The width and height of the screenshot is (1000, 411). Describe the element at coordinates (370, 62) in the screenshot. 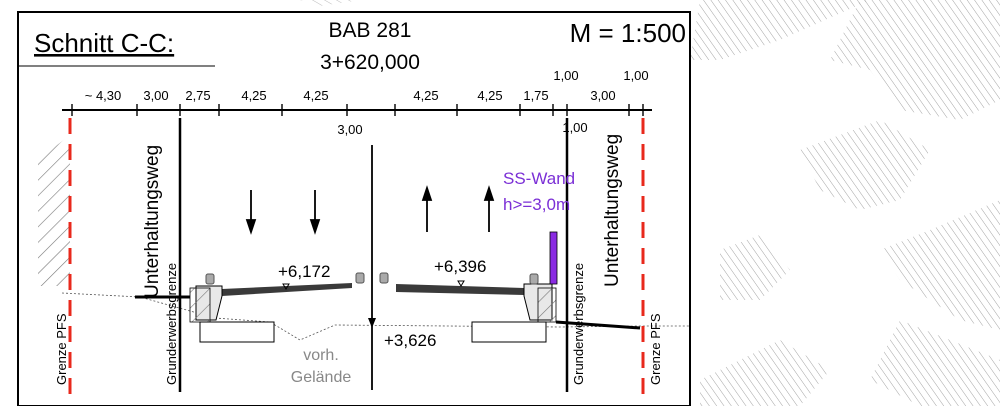

I see `station-label: 3+620,000` at that location.